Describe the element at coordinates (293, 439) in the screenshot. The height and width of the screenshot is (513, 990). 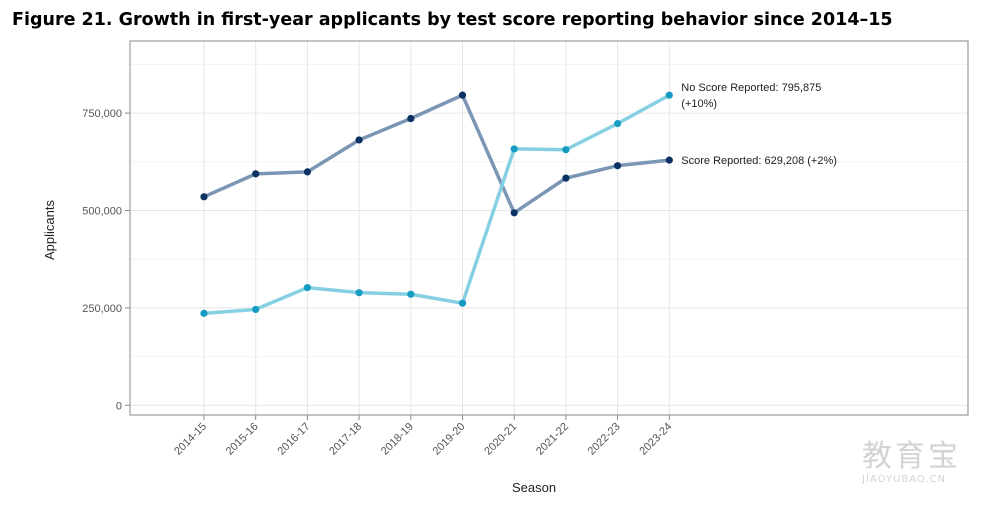
I see `x-tick-label: 2016-17` at that location.